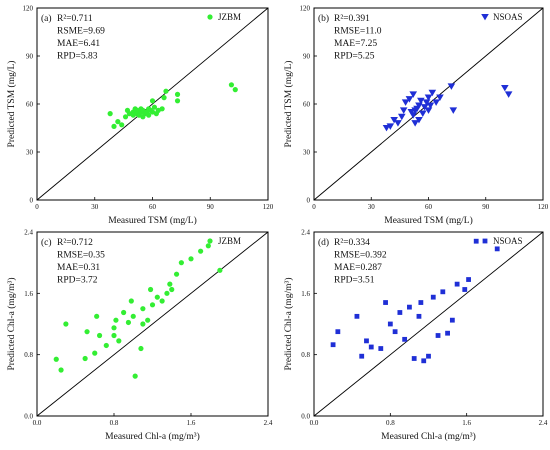 This screenshot has width=550, height=450. I want to click on panel-label: (d), so click(323, 242).